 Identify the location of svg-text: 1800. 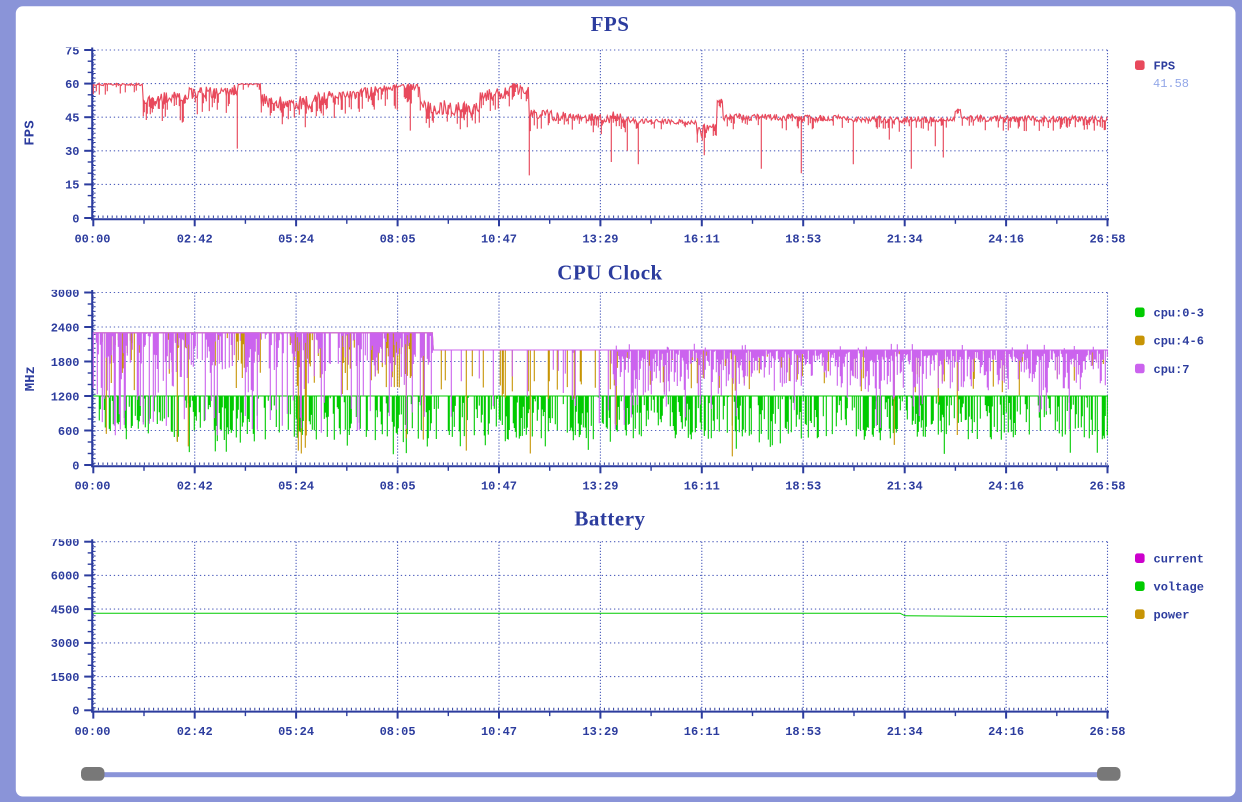
(65, 363).